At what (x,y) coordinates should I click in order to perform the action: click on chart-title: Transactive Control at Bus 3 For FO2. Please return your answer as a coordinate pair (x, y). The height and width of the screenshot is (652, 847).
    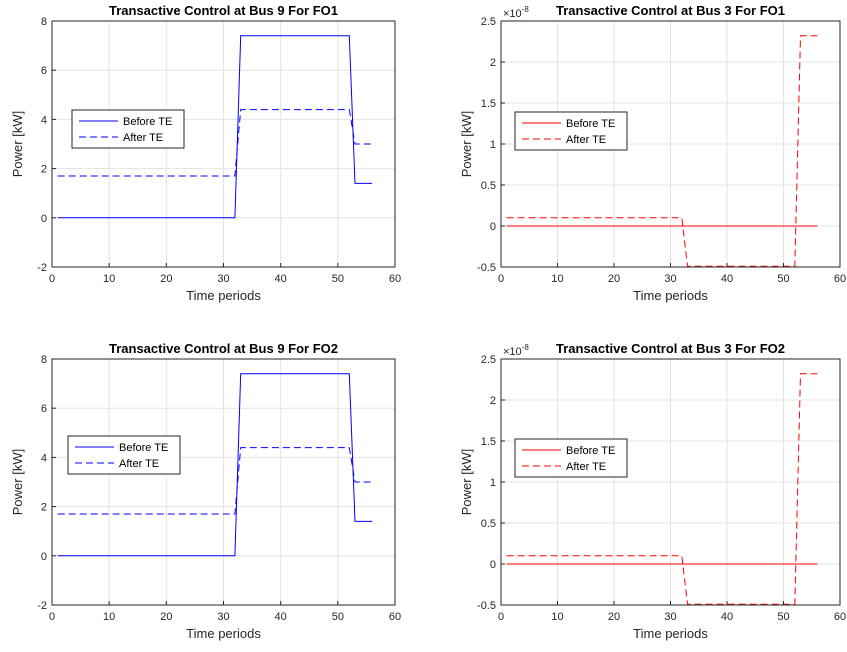
    Looking at the image, I should click on (670, 348).